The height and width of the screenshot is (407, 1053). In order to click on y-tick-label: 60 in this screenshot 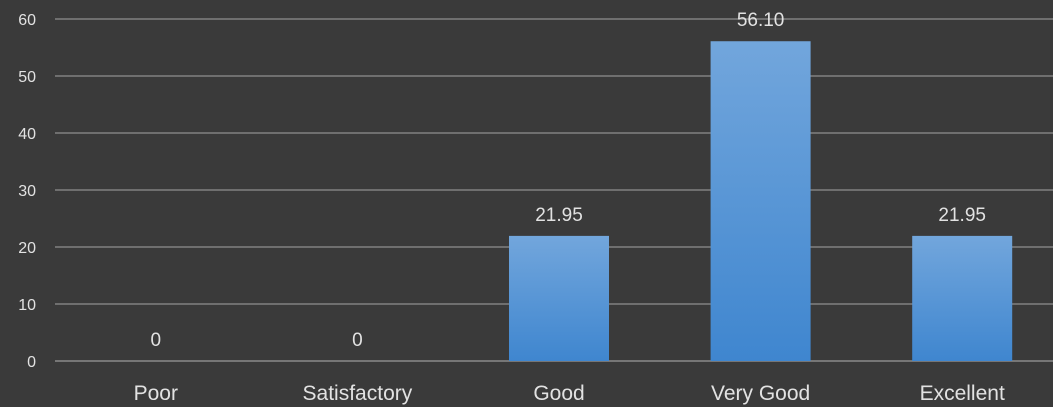, I will do `click(27, 20)`.